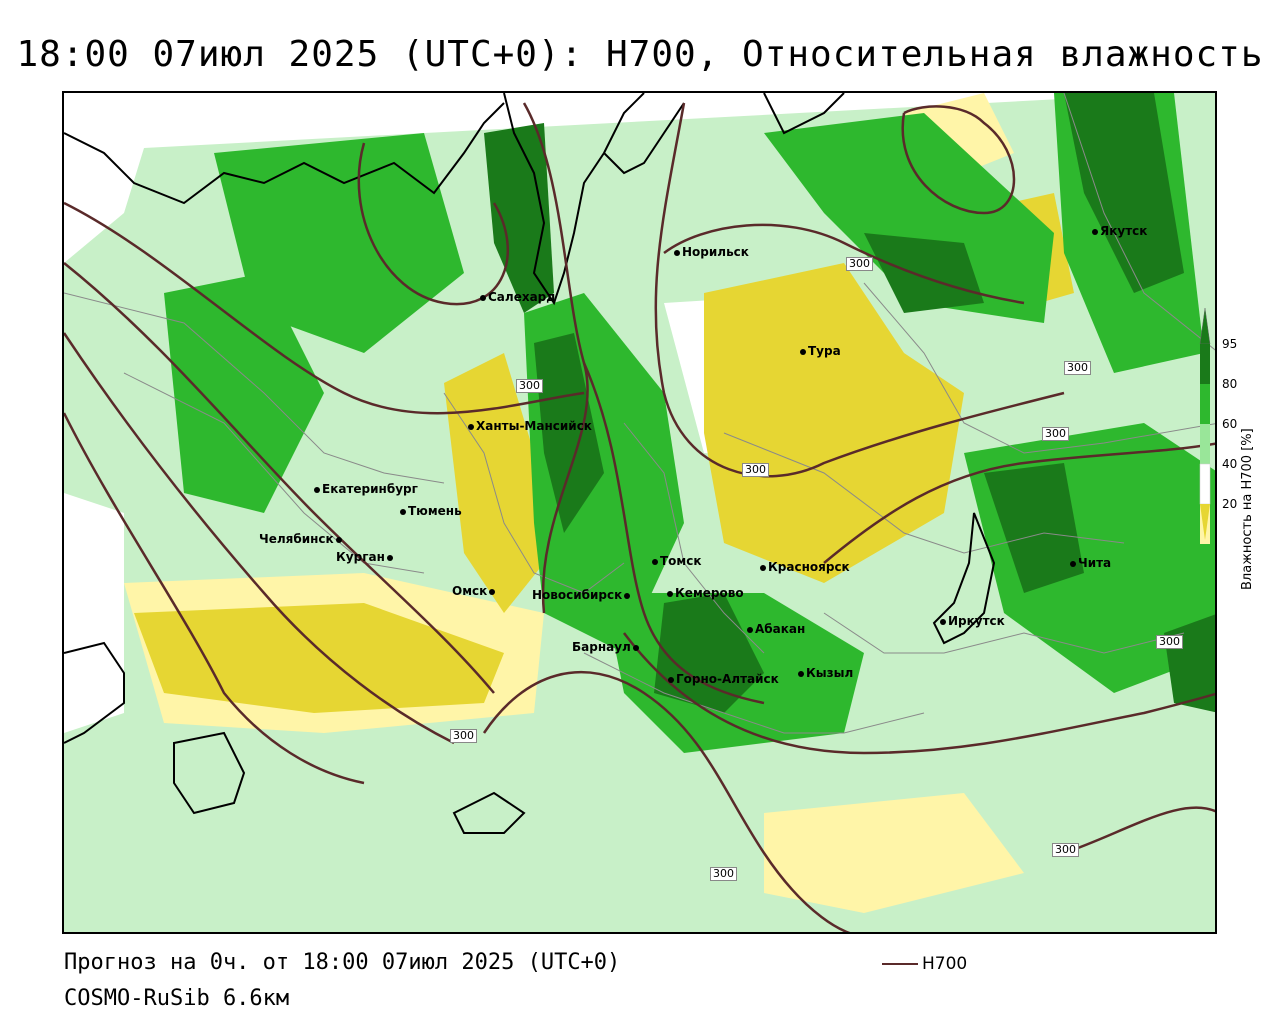 The image size is (1280, 1024). What do you see at coordinates (177, 998) in the screenshot?
I see `model-name: COSMO-RuSib 6.6км` at bounding box center [177, 998].